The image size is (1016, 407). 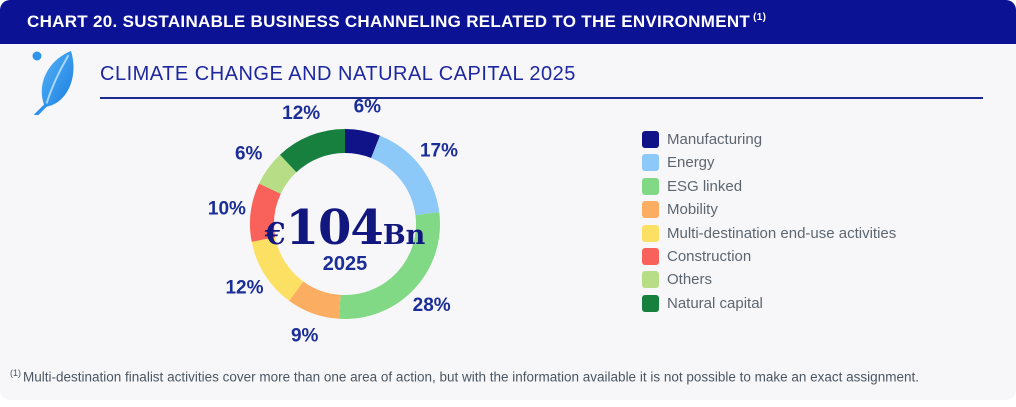 What do you see at coordinates (769, 139) in the screenshot?
I see `legend-item-manufacturing: Manufacturing` at bounding box center [769, 139].